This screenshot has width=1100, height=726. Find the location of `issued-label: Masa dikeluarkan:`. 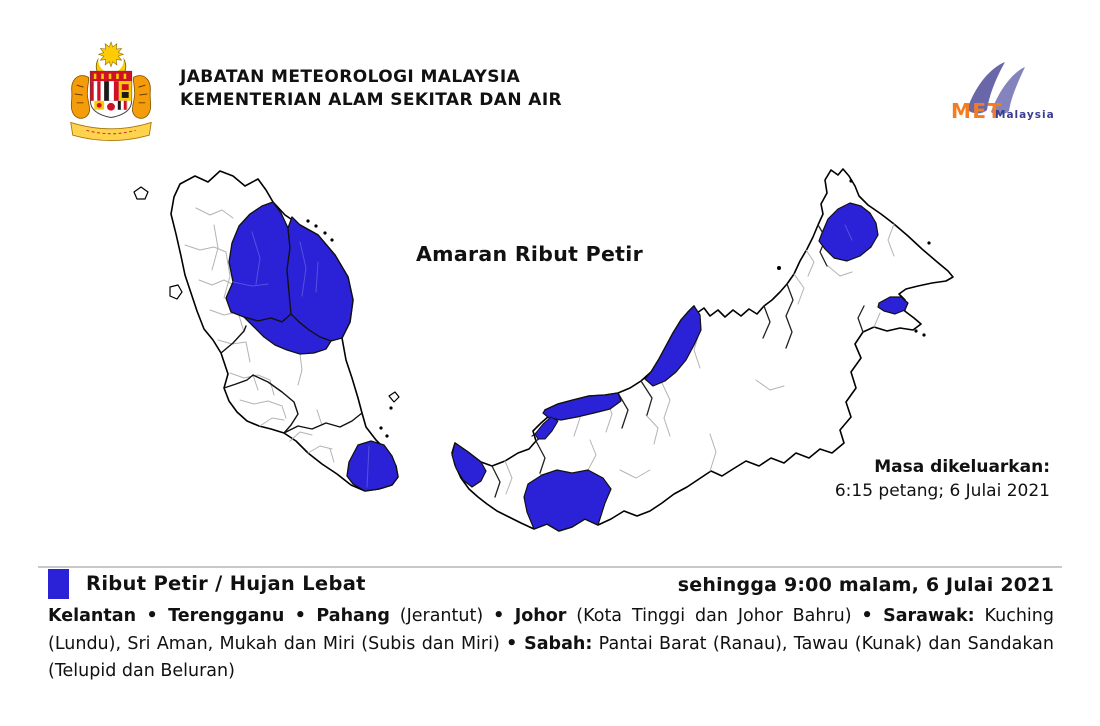

issued-label: Masa dikeluarkan: is located at coordinates (962, 467).